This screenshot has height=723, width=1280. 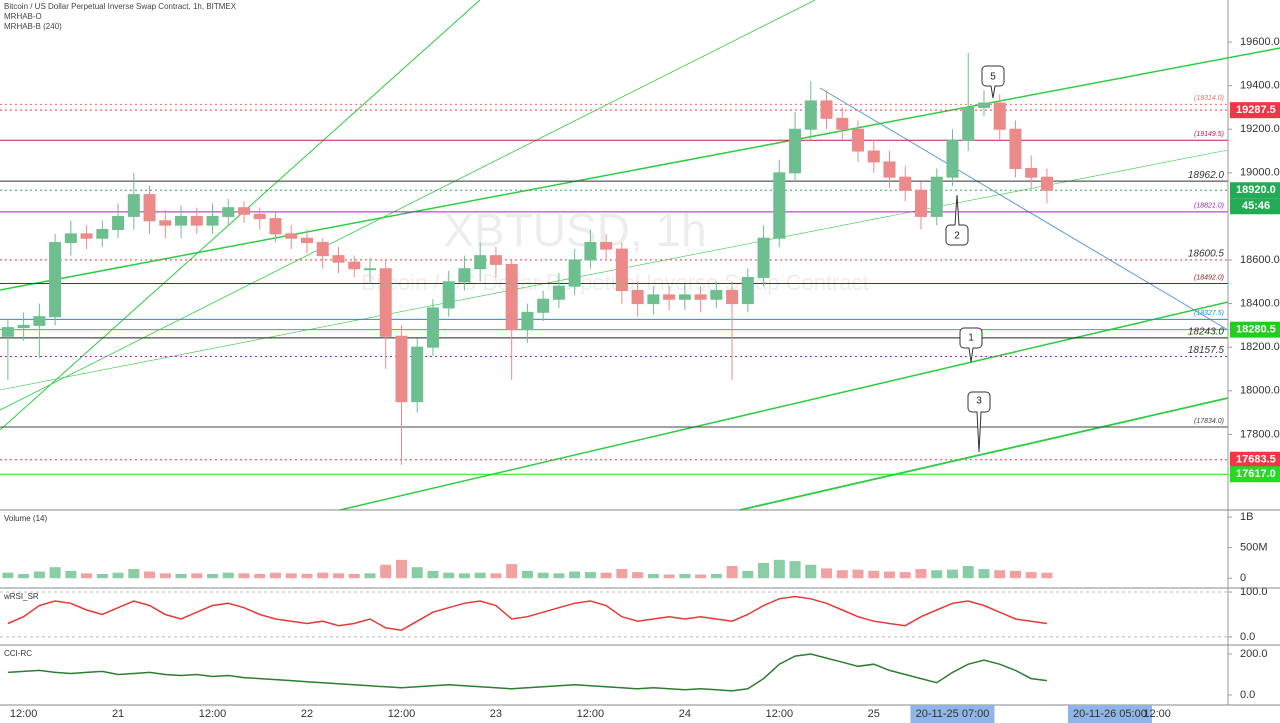 What do you see at coordinates (1246, 517) in the screenshot?
I see `y-tick-label: 1B` at bounding box center [1246, 517].